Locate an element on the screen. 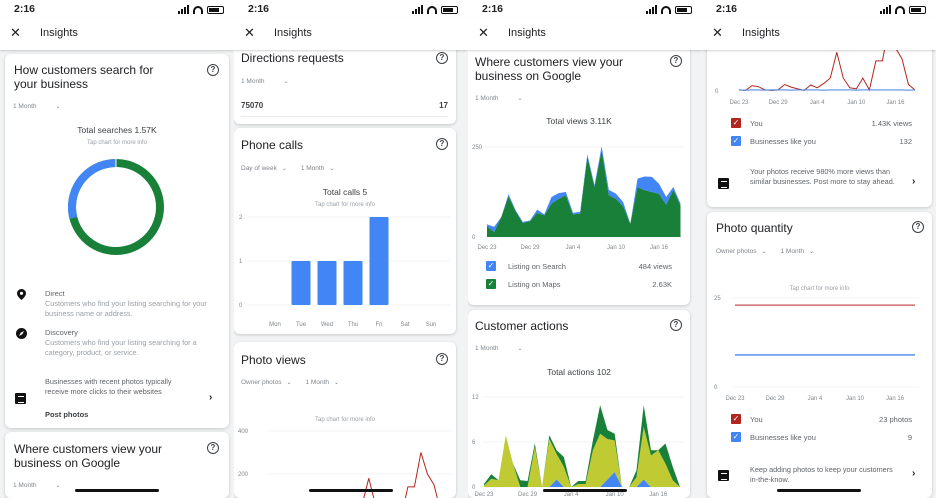 This screenshot has width=936, height=498. view-dropdown: Day of week ⌄ is located at coordinates (264, 168).